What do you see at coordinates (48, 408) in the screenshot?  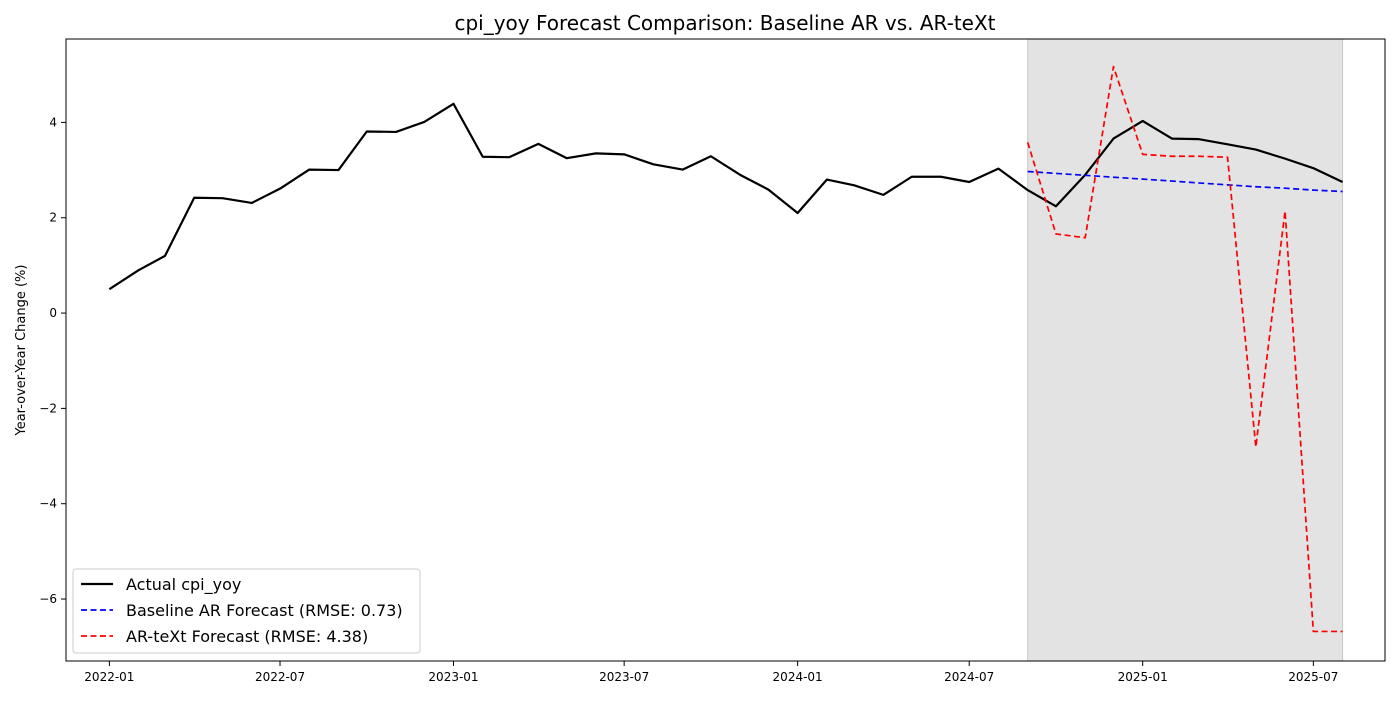 I see `y-tick-label: −2` at bounding box center [48, 408].